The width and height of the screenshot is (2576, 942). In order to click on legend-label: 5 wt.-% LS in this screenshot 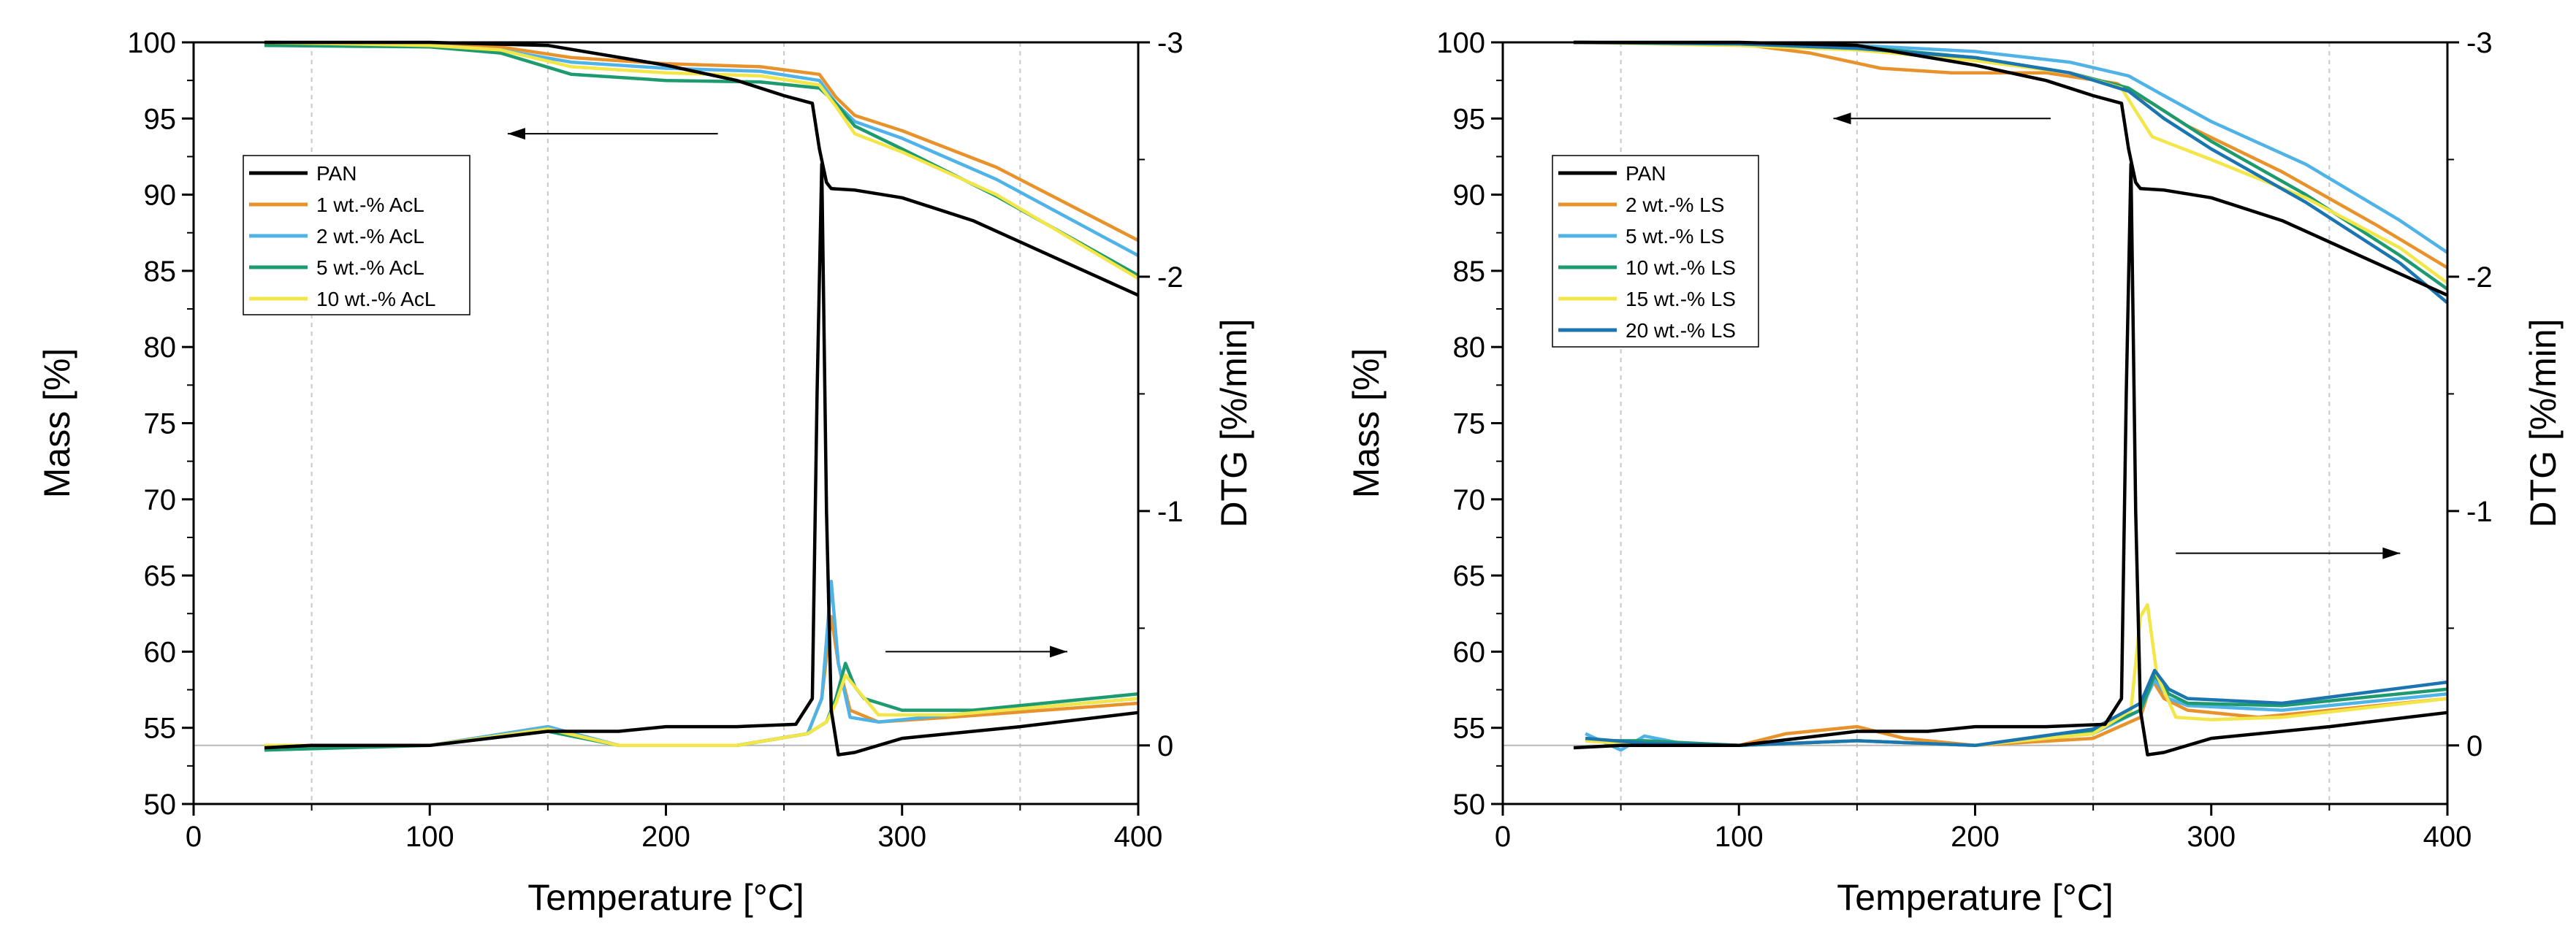, I will do `click(1675, 236)`.